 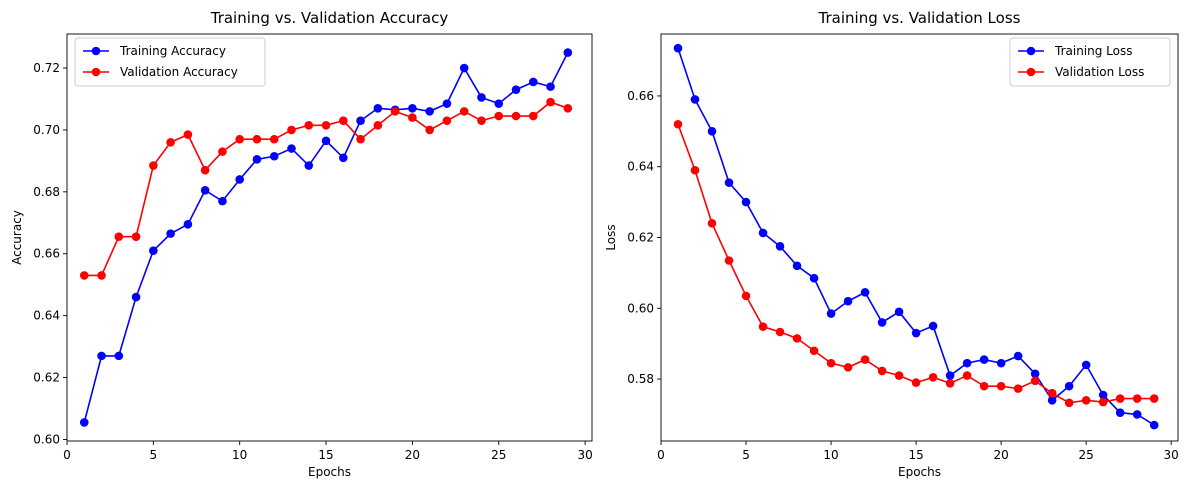 I want to click on y-tick-label: 0.66, so click(x=46, y=254).